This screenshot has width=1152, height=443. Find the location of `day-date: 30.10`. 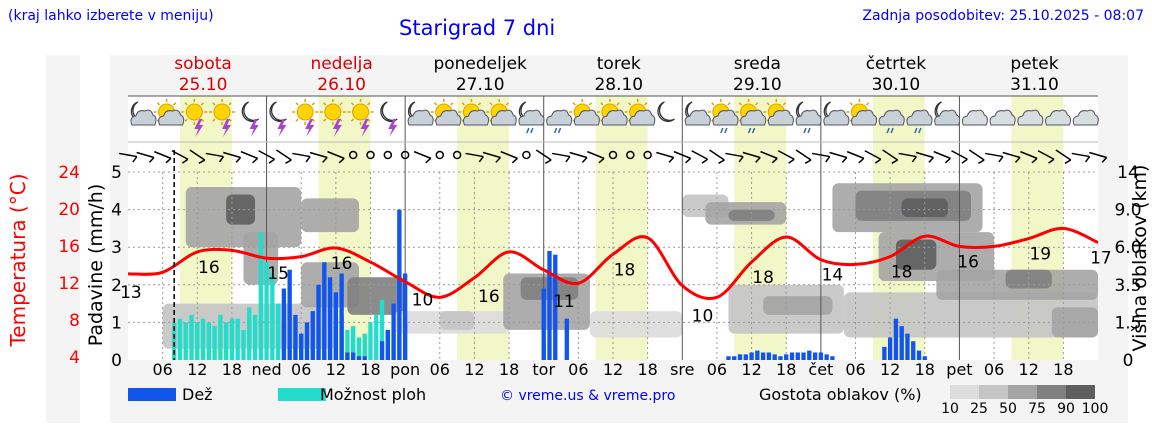

day-date: 30.10 is located at coordinates (896, 85).